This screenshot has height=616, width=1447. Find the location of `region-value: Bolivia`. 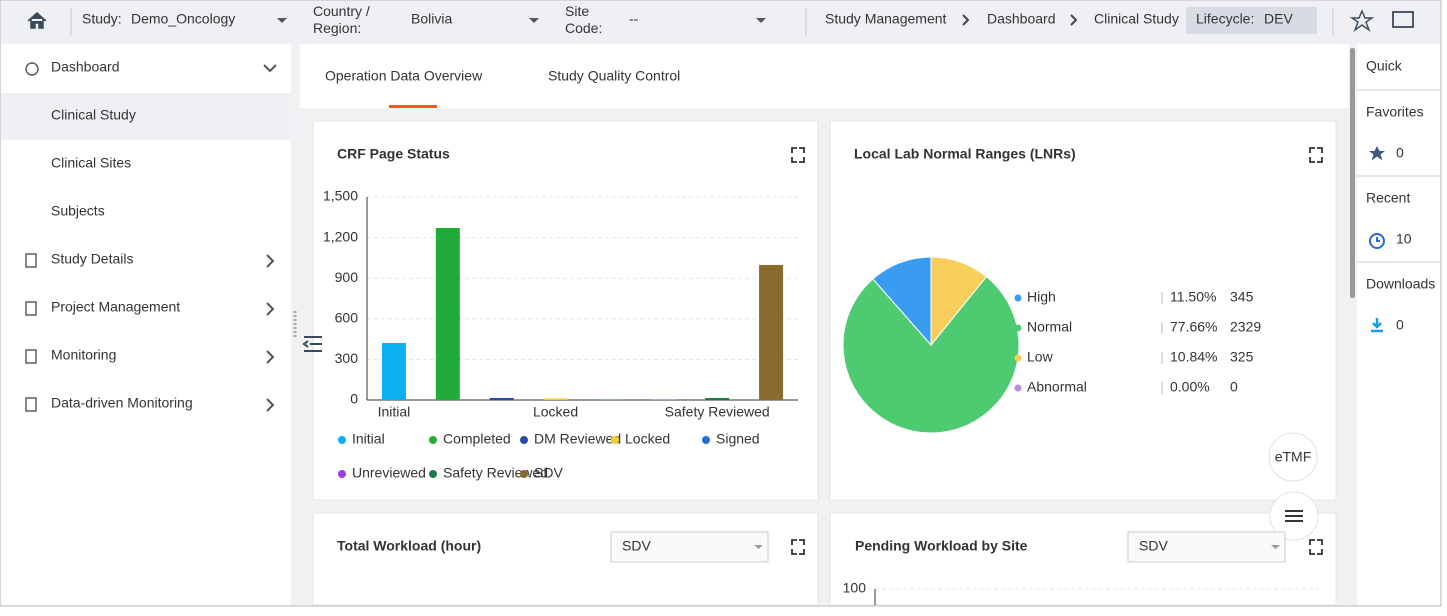

region-value: Bolivia is located at coordinates (431, 19).